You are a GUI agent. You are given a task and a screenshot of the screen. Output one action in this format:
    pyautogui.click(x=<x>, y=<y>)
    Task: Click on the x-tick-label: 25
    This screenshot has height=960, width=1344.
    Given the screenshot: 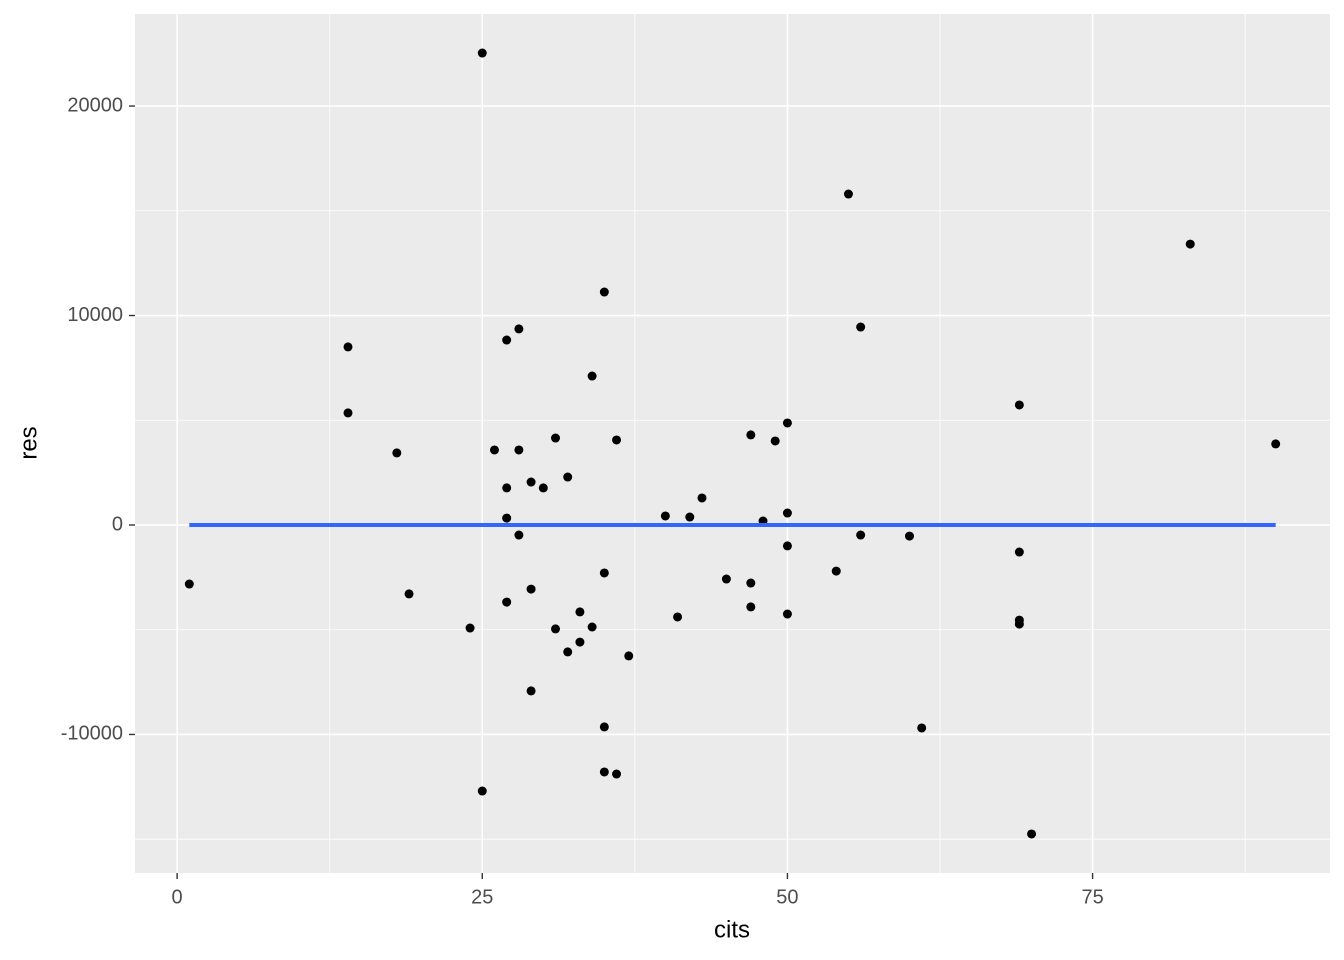 What is the action you would take?
    pyautogui.click(x=482, y=897)
    